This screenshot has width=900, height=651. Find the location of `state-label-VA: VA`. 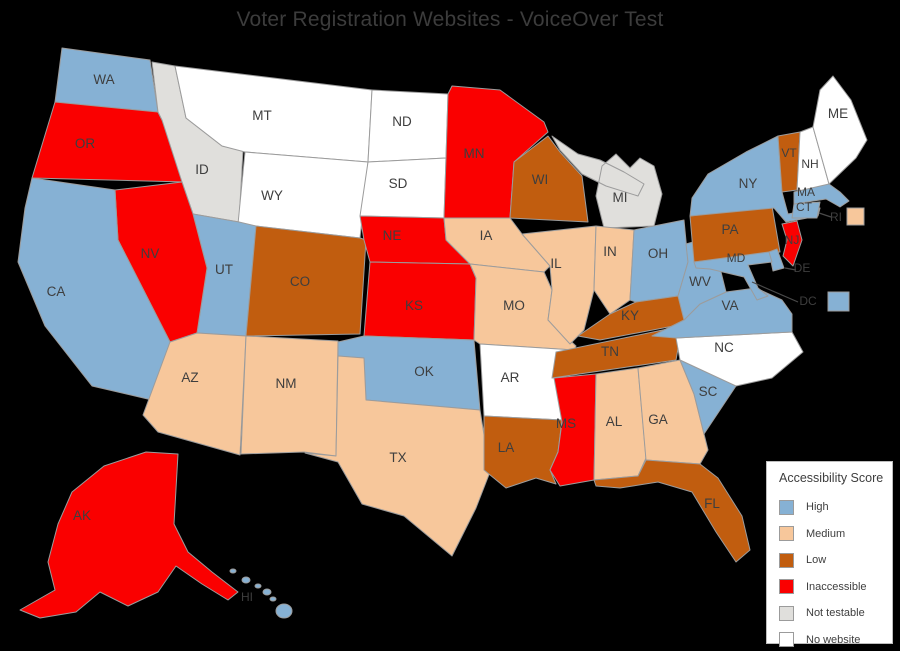

state-label-VA: VA is located at coordinates (729, 305).